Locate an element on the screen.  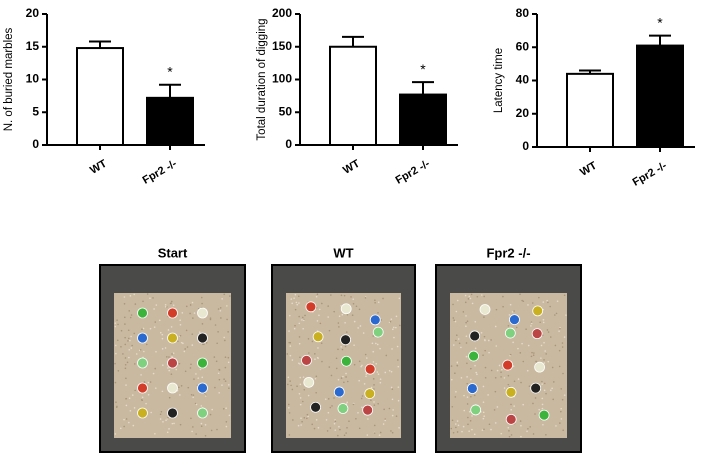
x-tick-label: WT is located at coordinates (98, 167).